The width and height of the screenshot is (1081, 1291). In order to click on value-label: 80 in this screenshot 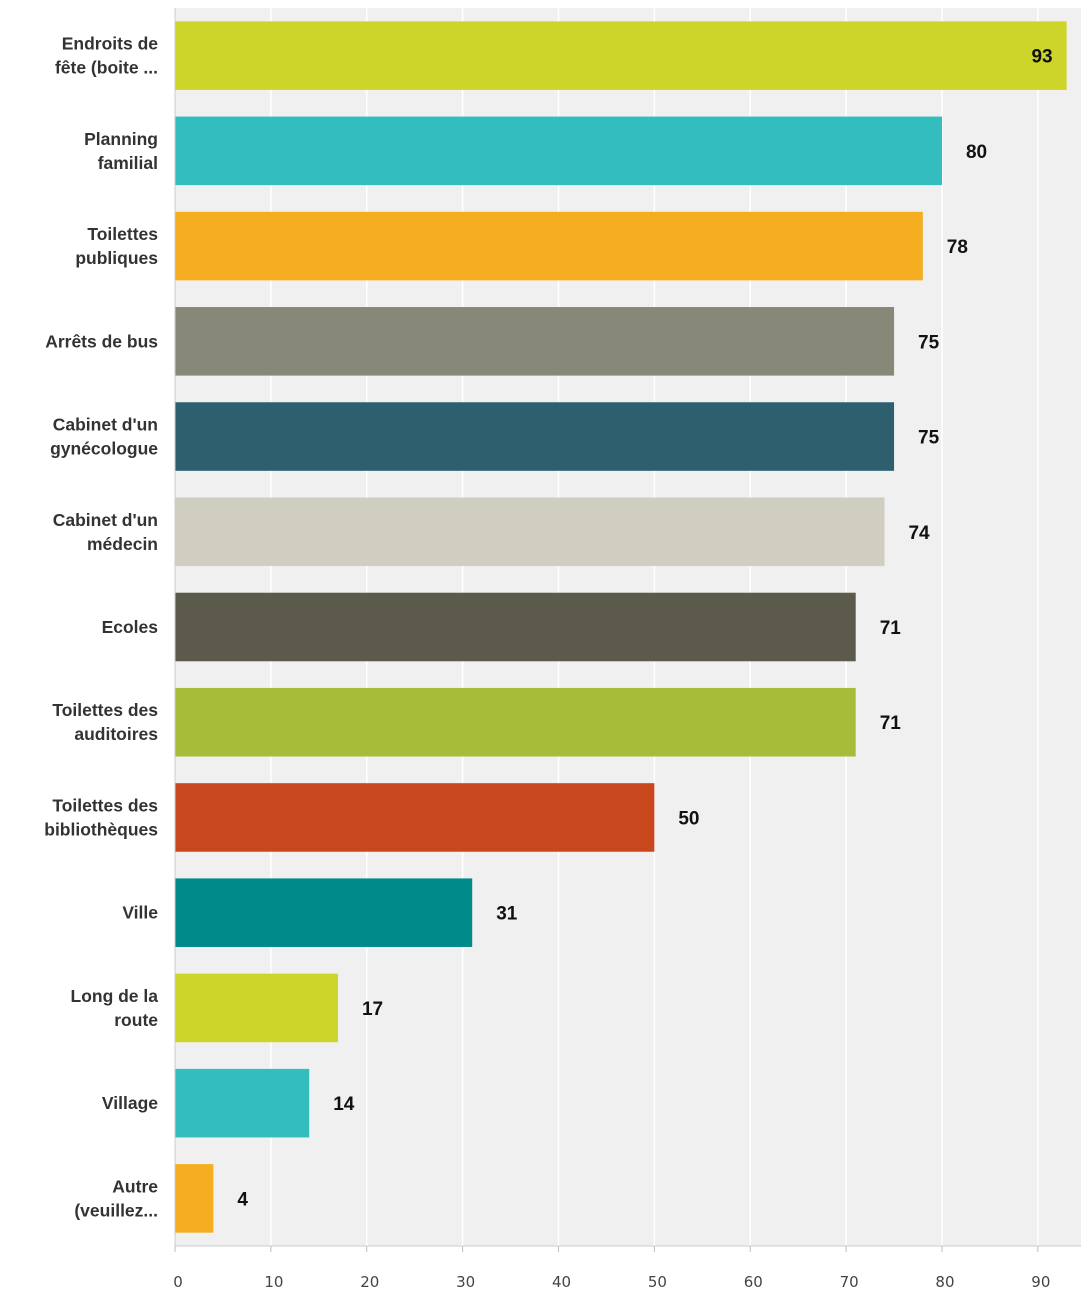, I will do `click(976, 152)`.